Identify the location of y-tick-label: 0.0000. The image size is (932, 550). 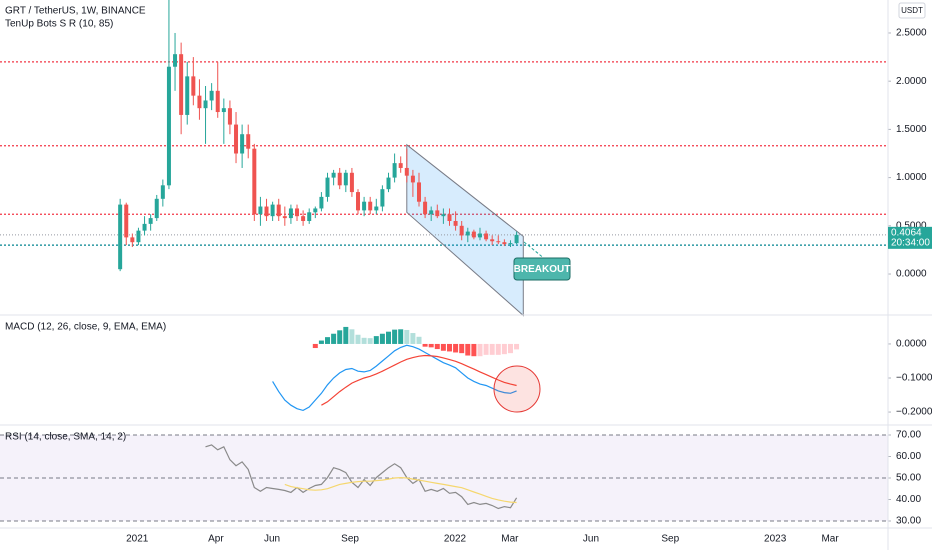
(911, 344).